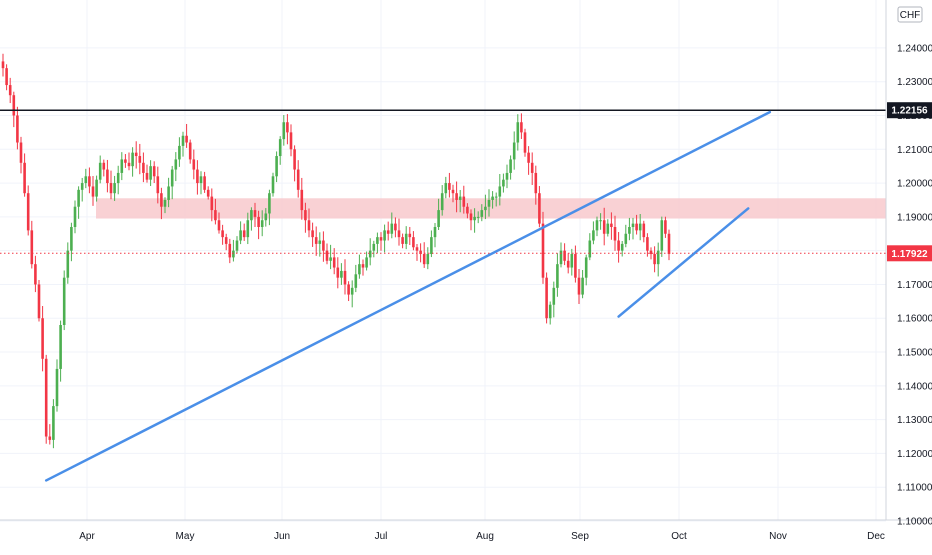  Describe the element at coordinates (909, 253) in the screenshot. I see `price-badge-bg` at that location.